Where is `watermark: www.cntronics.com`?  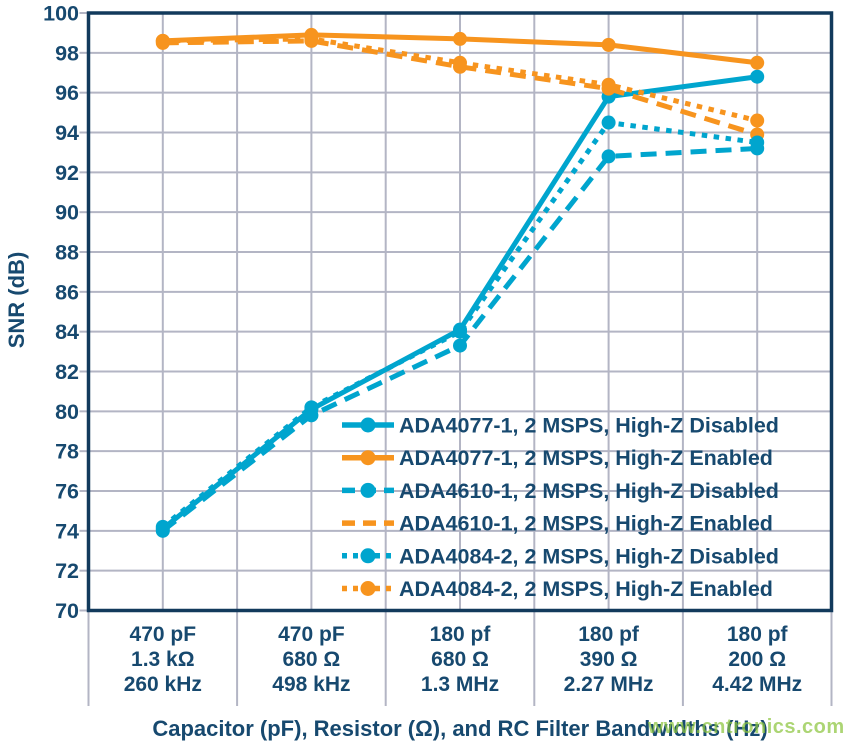 watermark: www.cntronics.com is located at coordinates (745, 727).